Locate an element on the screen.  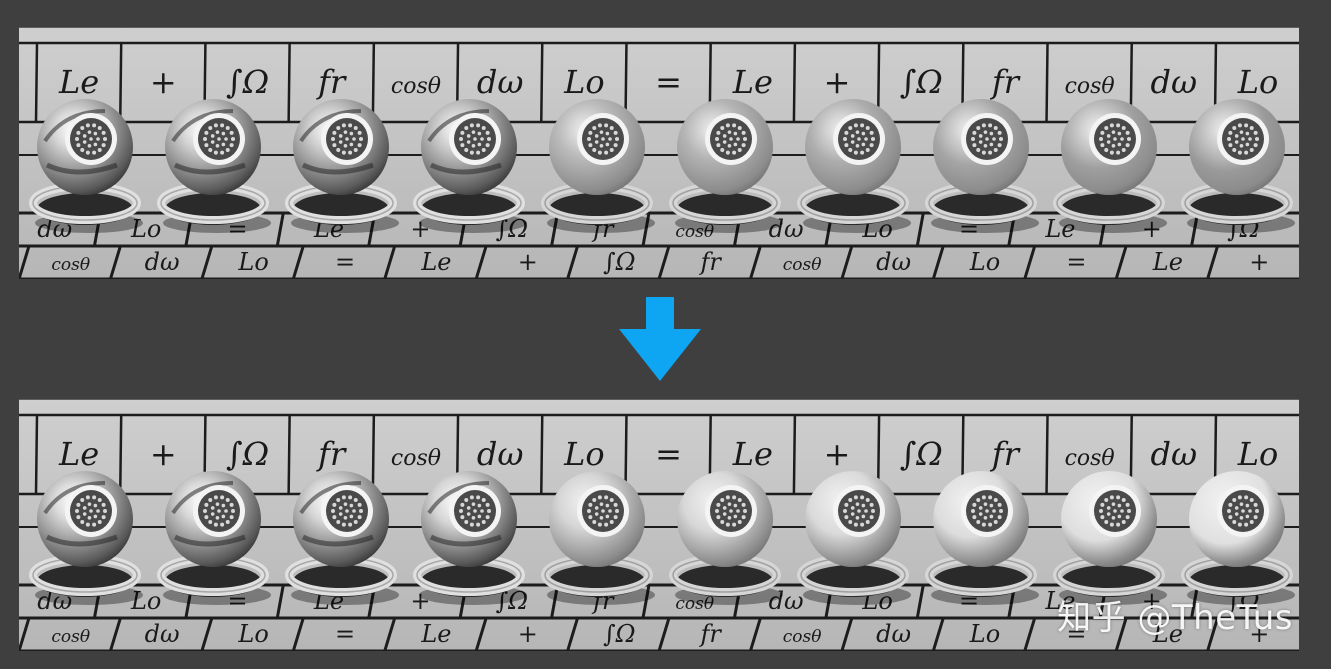
watermark: 知乎 @TheTus is located at coordinates (1175, 618).